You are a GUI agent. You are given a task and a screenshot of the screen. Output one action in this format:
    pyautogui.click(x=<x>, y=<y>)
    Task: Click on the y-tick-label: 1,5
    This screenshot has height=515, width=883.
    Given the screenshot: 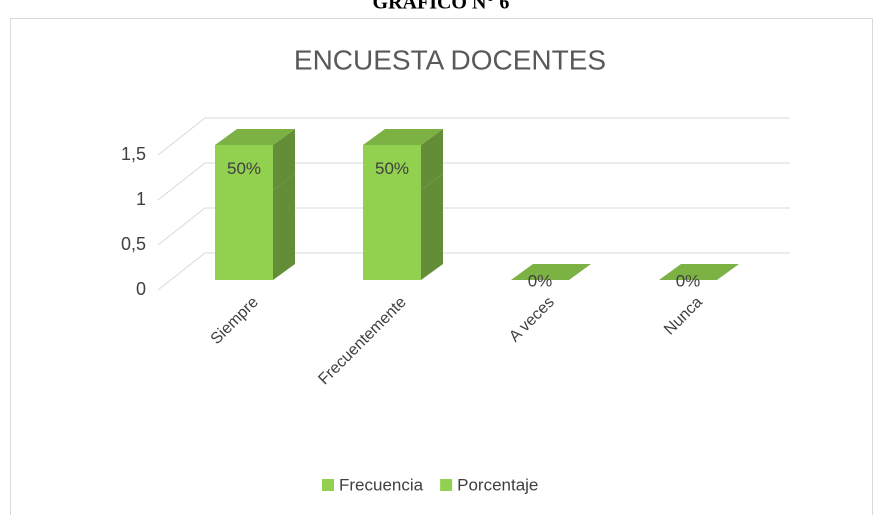 What is the action you would take?
    pyautogui.click(x=133, y=154)
    